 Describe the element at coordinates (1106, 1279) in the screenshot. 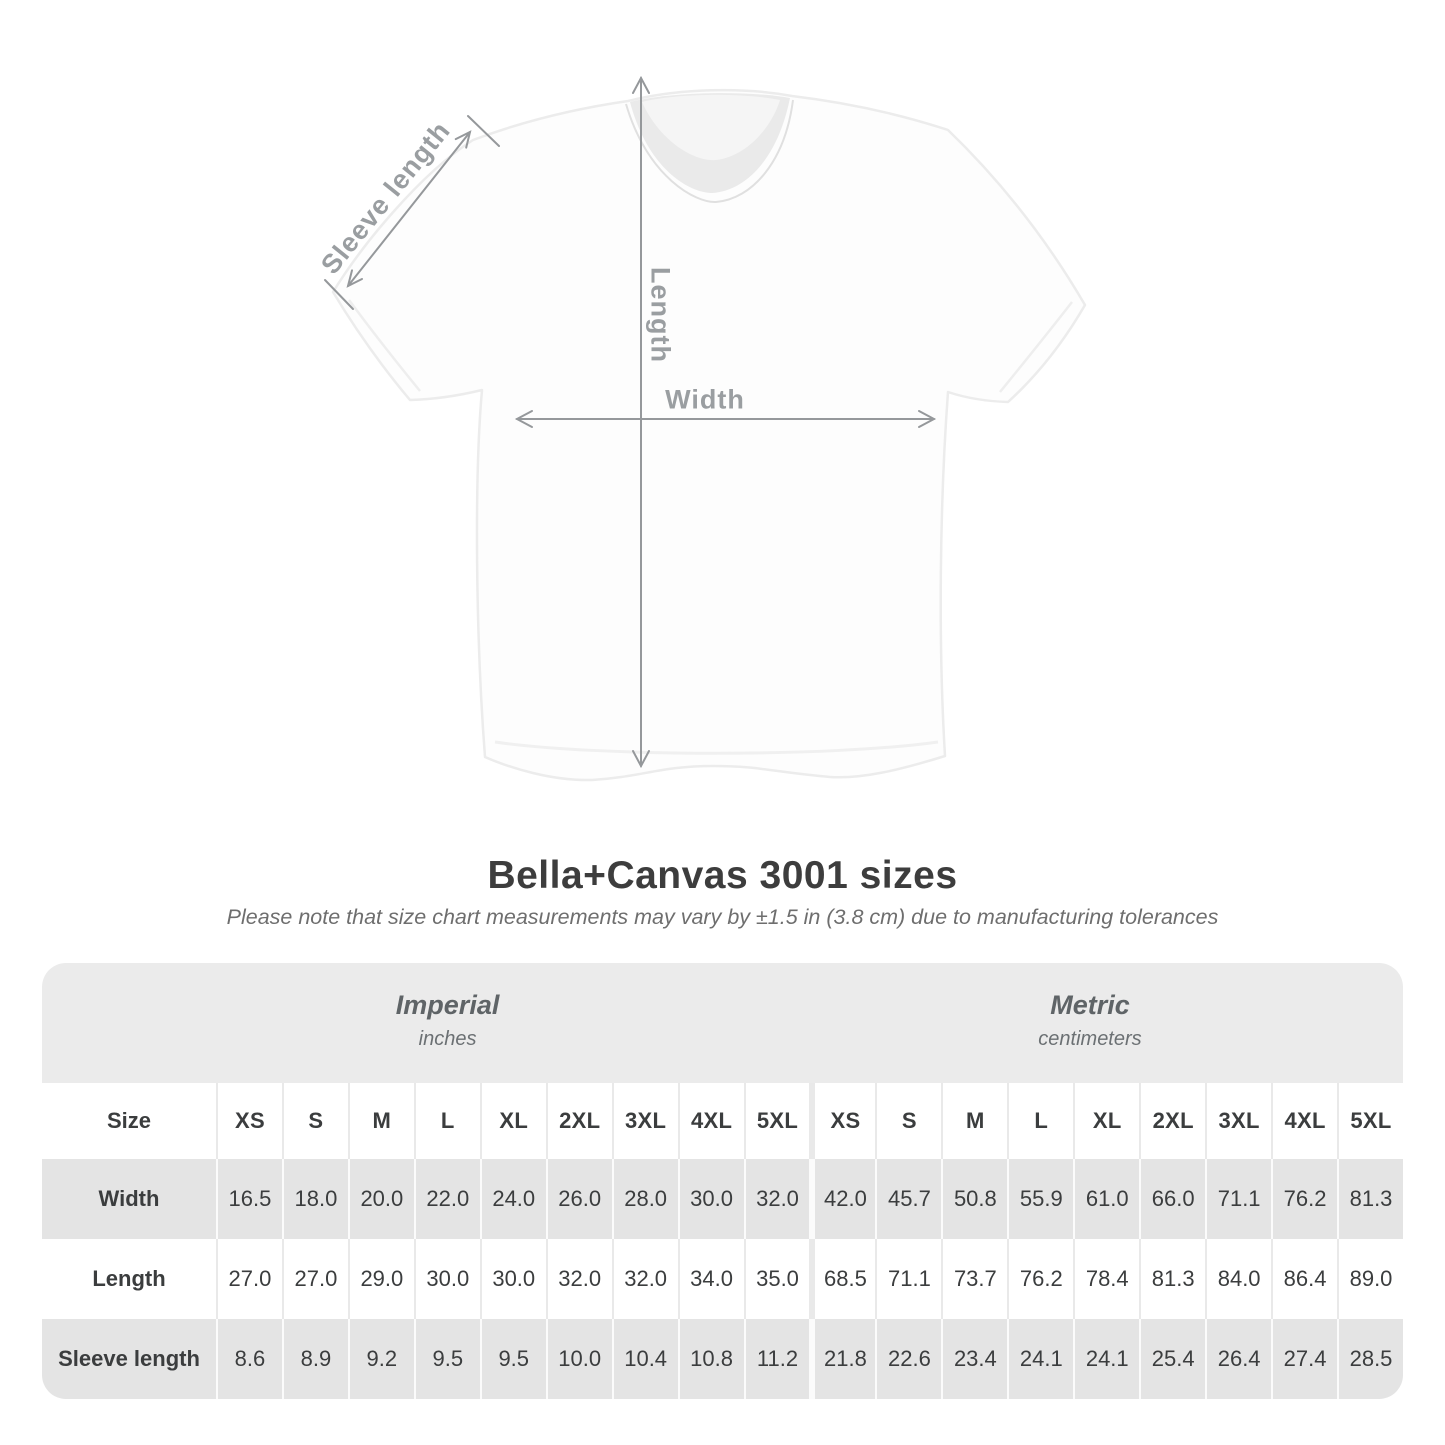

I see `measurement-cell: 78.4` at that location.